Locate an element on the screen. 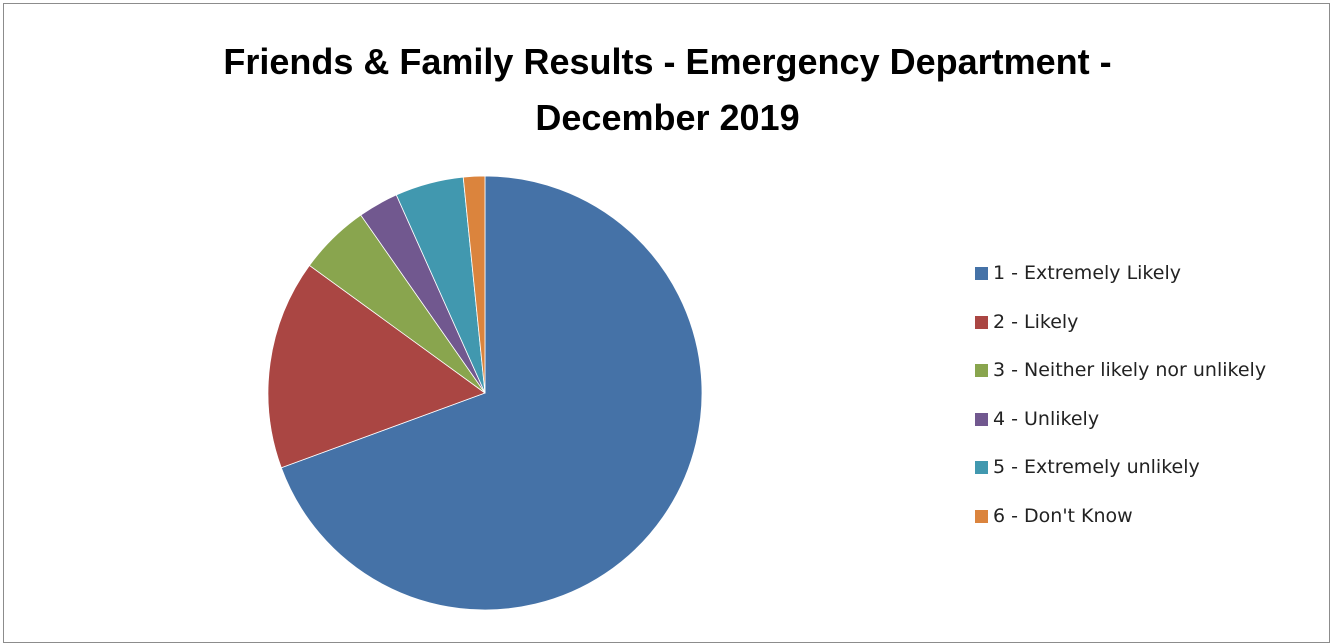  legend-label-3: 3 - Neither likely nor unlikely is located at coordinates (1130, 370).